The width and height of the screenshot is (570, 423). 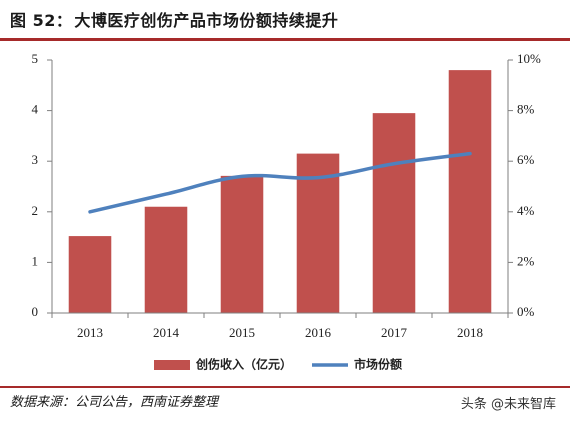 I want to click on bar-2015, so click(x=242, y=244).